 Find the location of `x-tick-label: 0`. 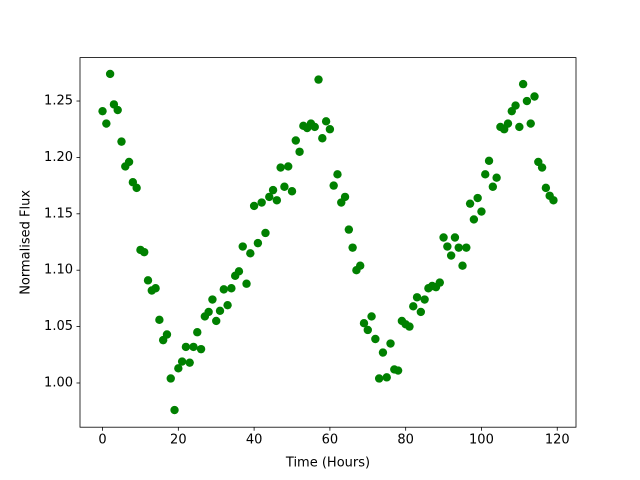

x-tick-label: 0 is located at coordinates (102, 440).